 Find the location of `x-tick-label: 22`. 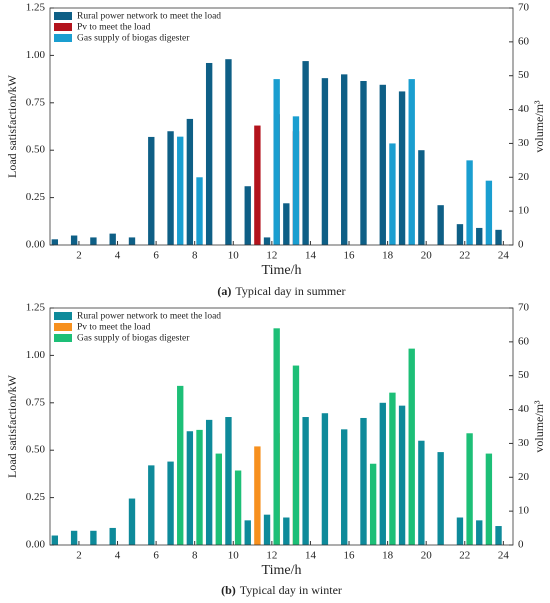

x-tick-label: 22 is located at coordinates (464, 556).